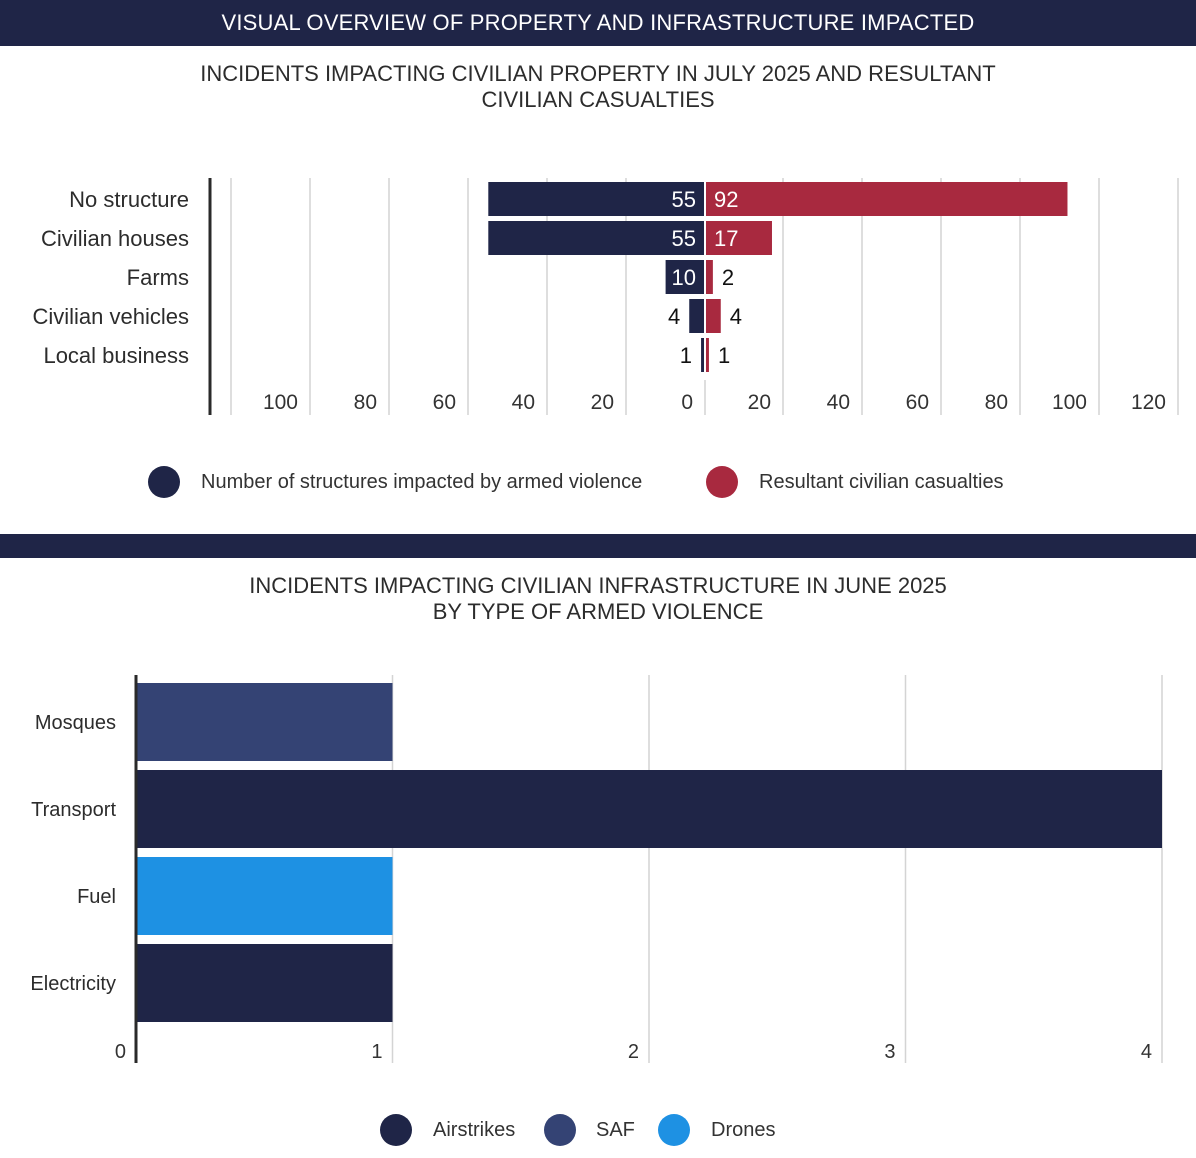 The width and height of the screenshot is (1196, 1158). Describe the element at coordinates (158, 277) in the screenshot. I see `chart1-category-label: Farms` at that location.